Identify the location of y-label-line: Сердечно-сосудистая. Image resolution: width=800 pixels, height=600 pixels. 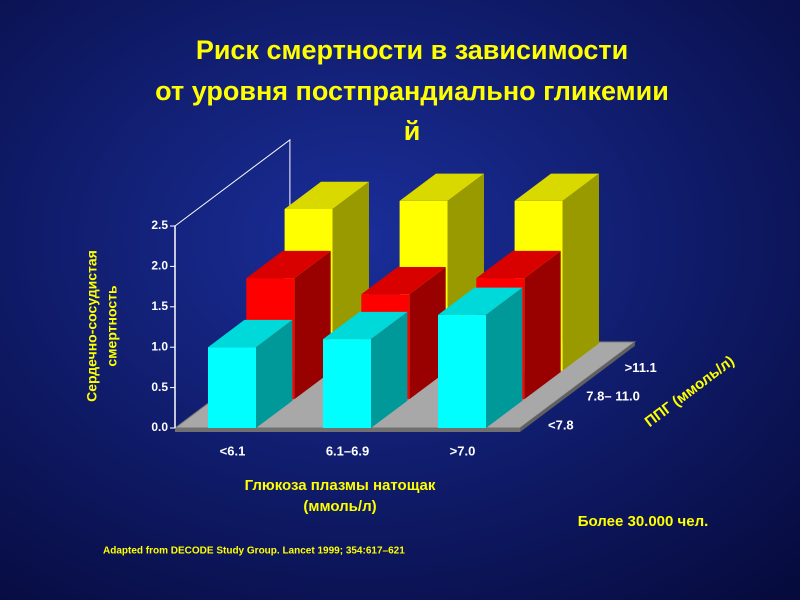
(92, 326).